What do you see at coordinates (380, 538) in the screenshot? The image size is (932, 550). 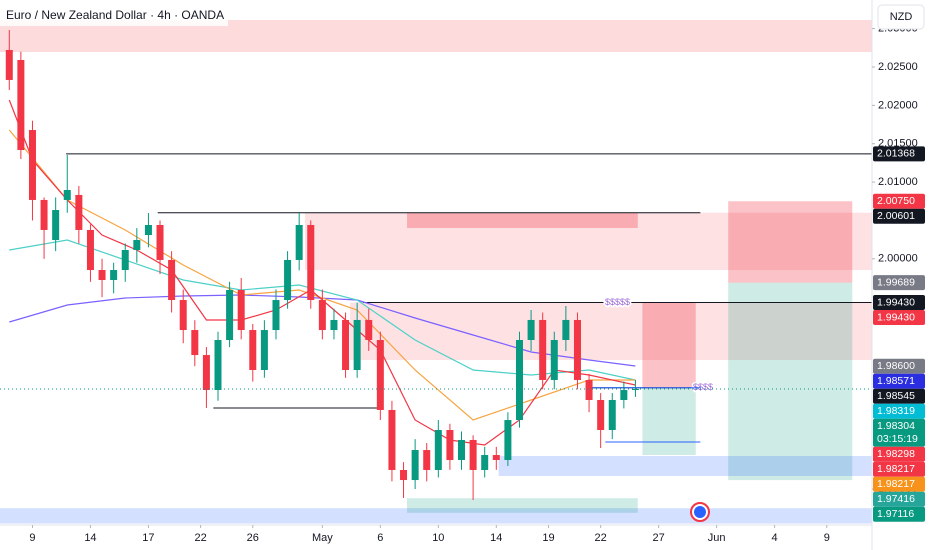 I see `x-tick-label: 6` at bounding box center [380, 538].